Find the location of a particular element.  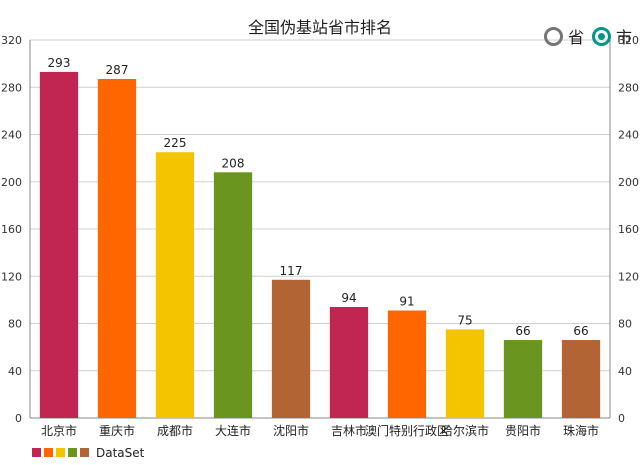

bar-value-label: 225 is located at coordinates (175, 143).